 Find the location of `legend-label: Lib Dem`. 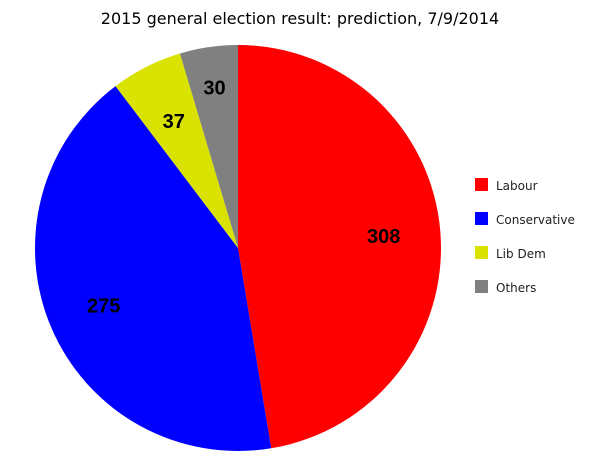

legend-label: Lib Dem is located at coordinates (521, 254).